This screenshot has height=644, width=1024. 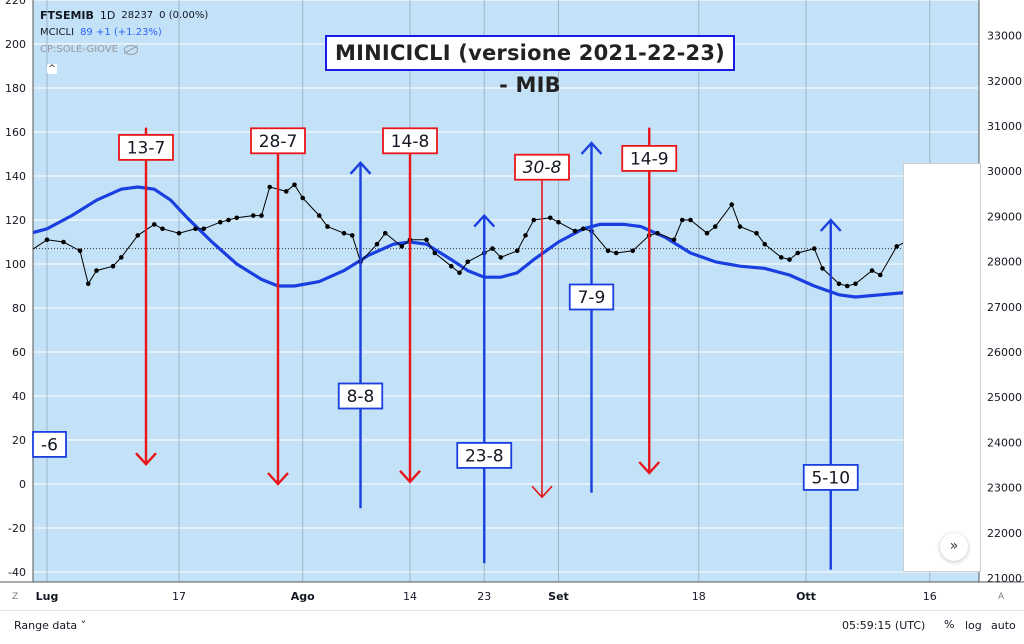 What do you see at coordinates (121, 32) in the screenshot?
I see `legend-indicator-value: 89 +1 (+1.23%)` at bounding box center [121, 32].